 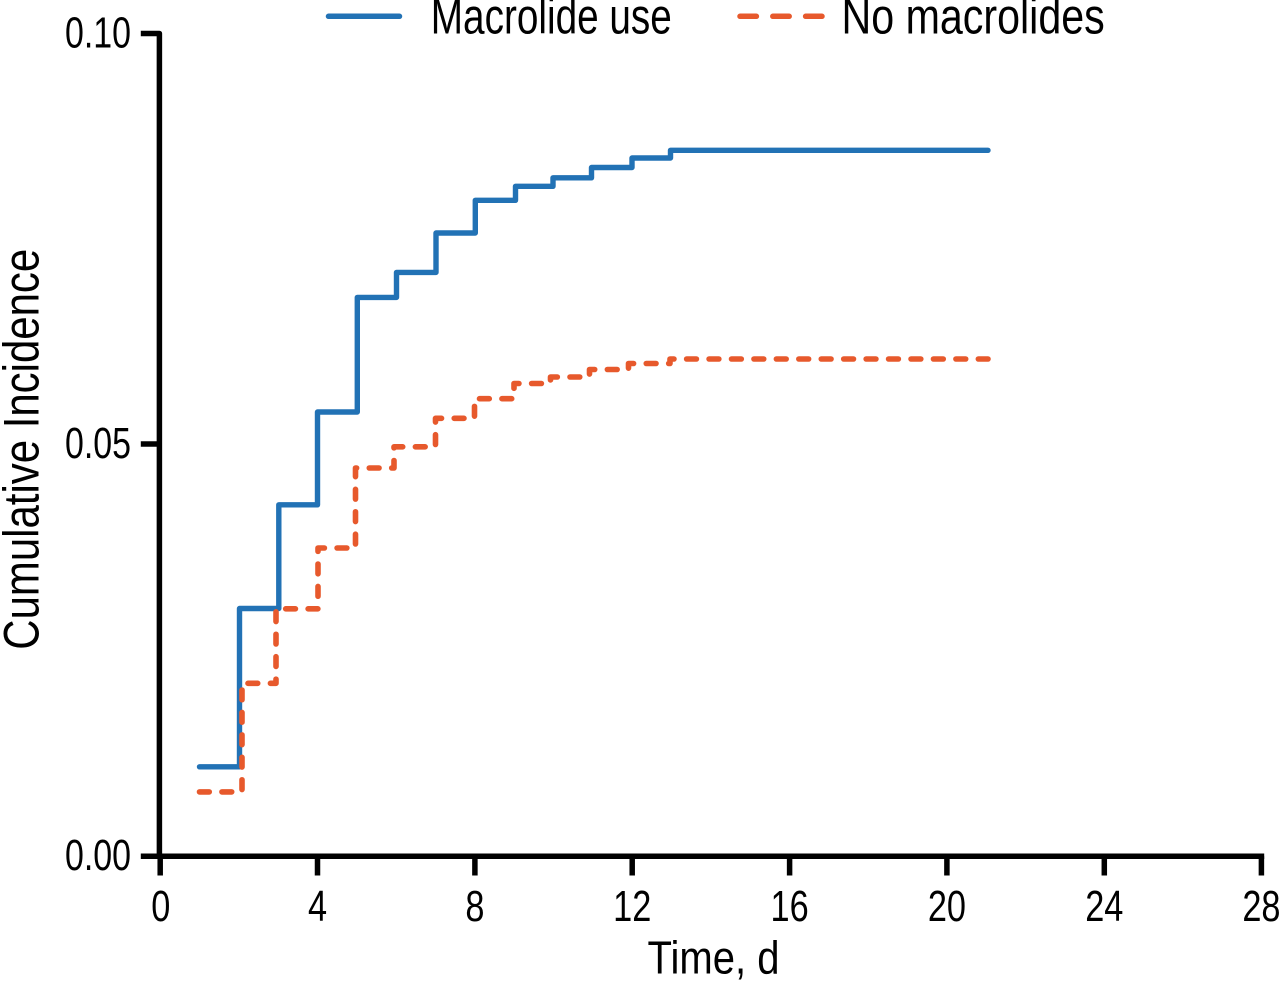 I want to click on svg-text: Time, d, so click(x=714, y=957).